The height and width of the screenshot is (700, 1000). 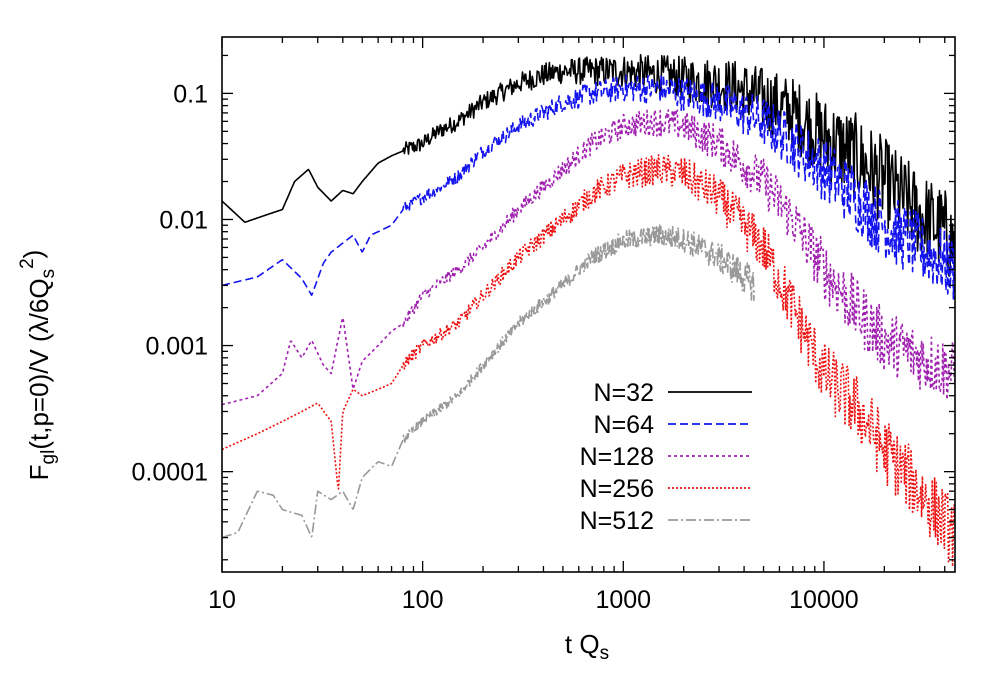 I want to click on legend-label: N=512, so click(x=617, y=521).